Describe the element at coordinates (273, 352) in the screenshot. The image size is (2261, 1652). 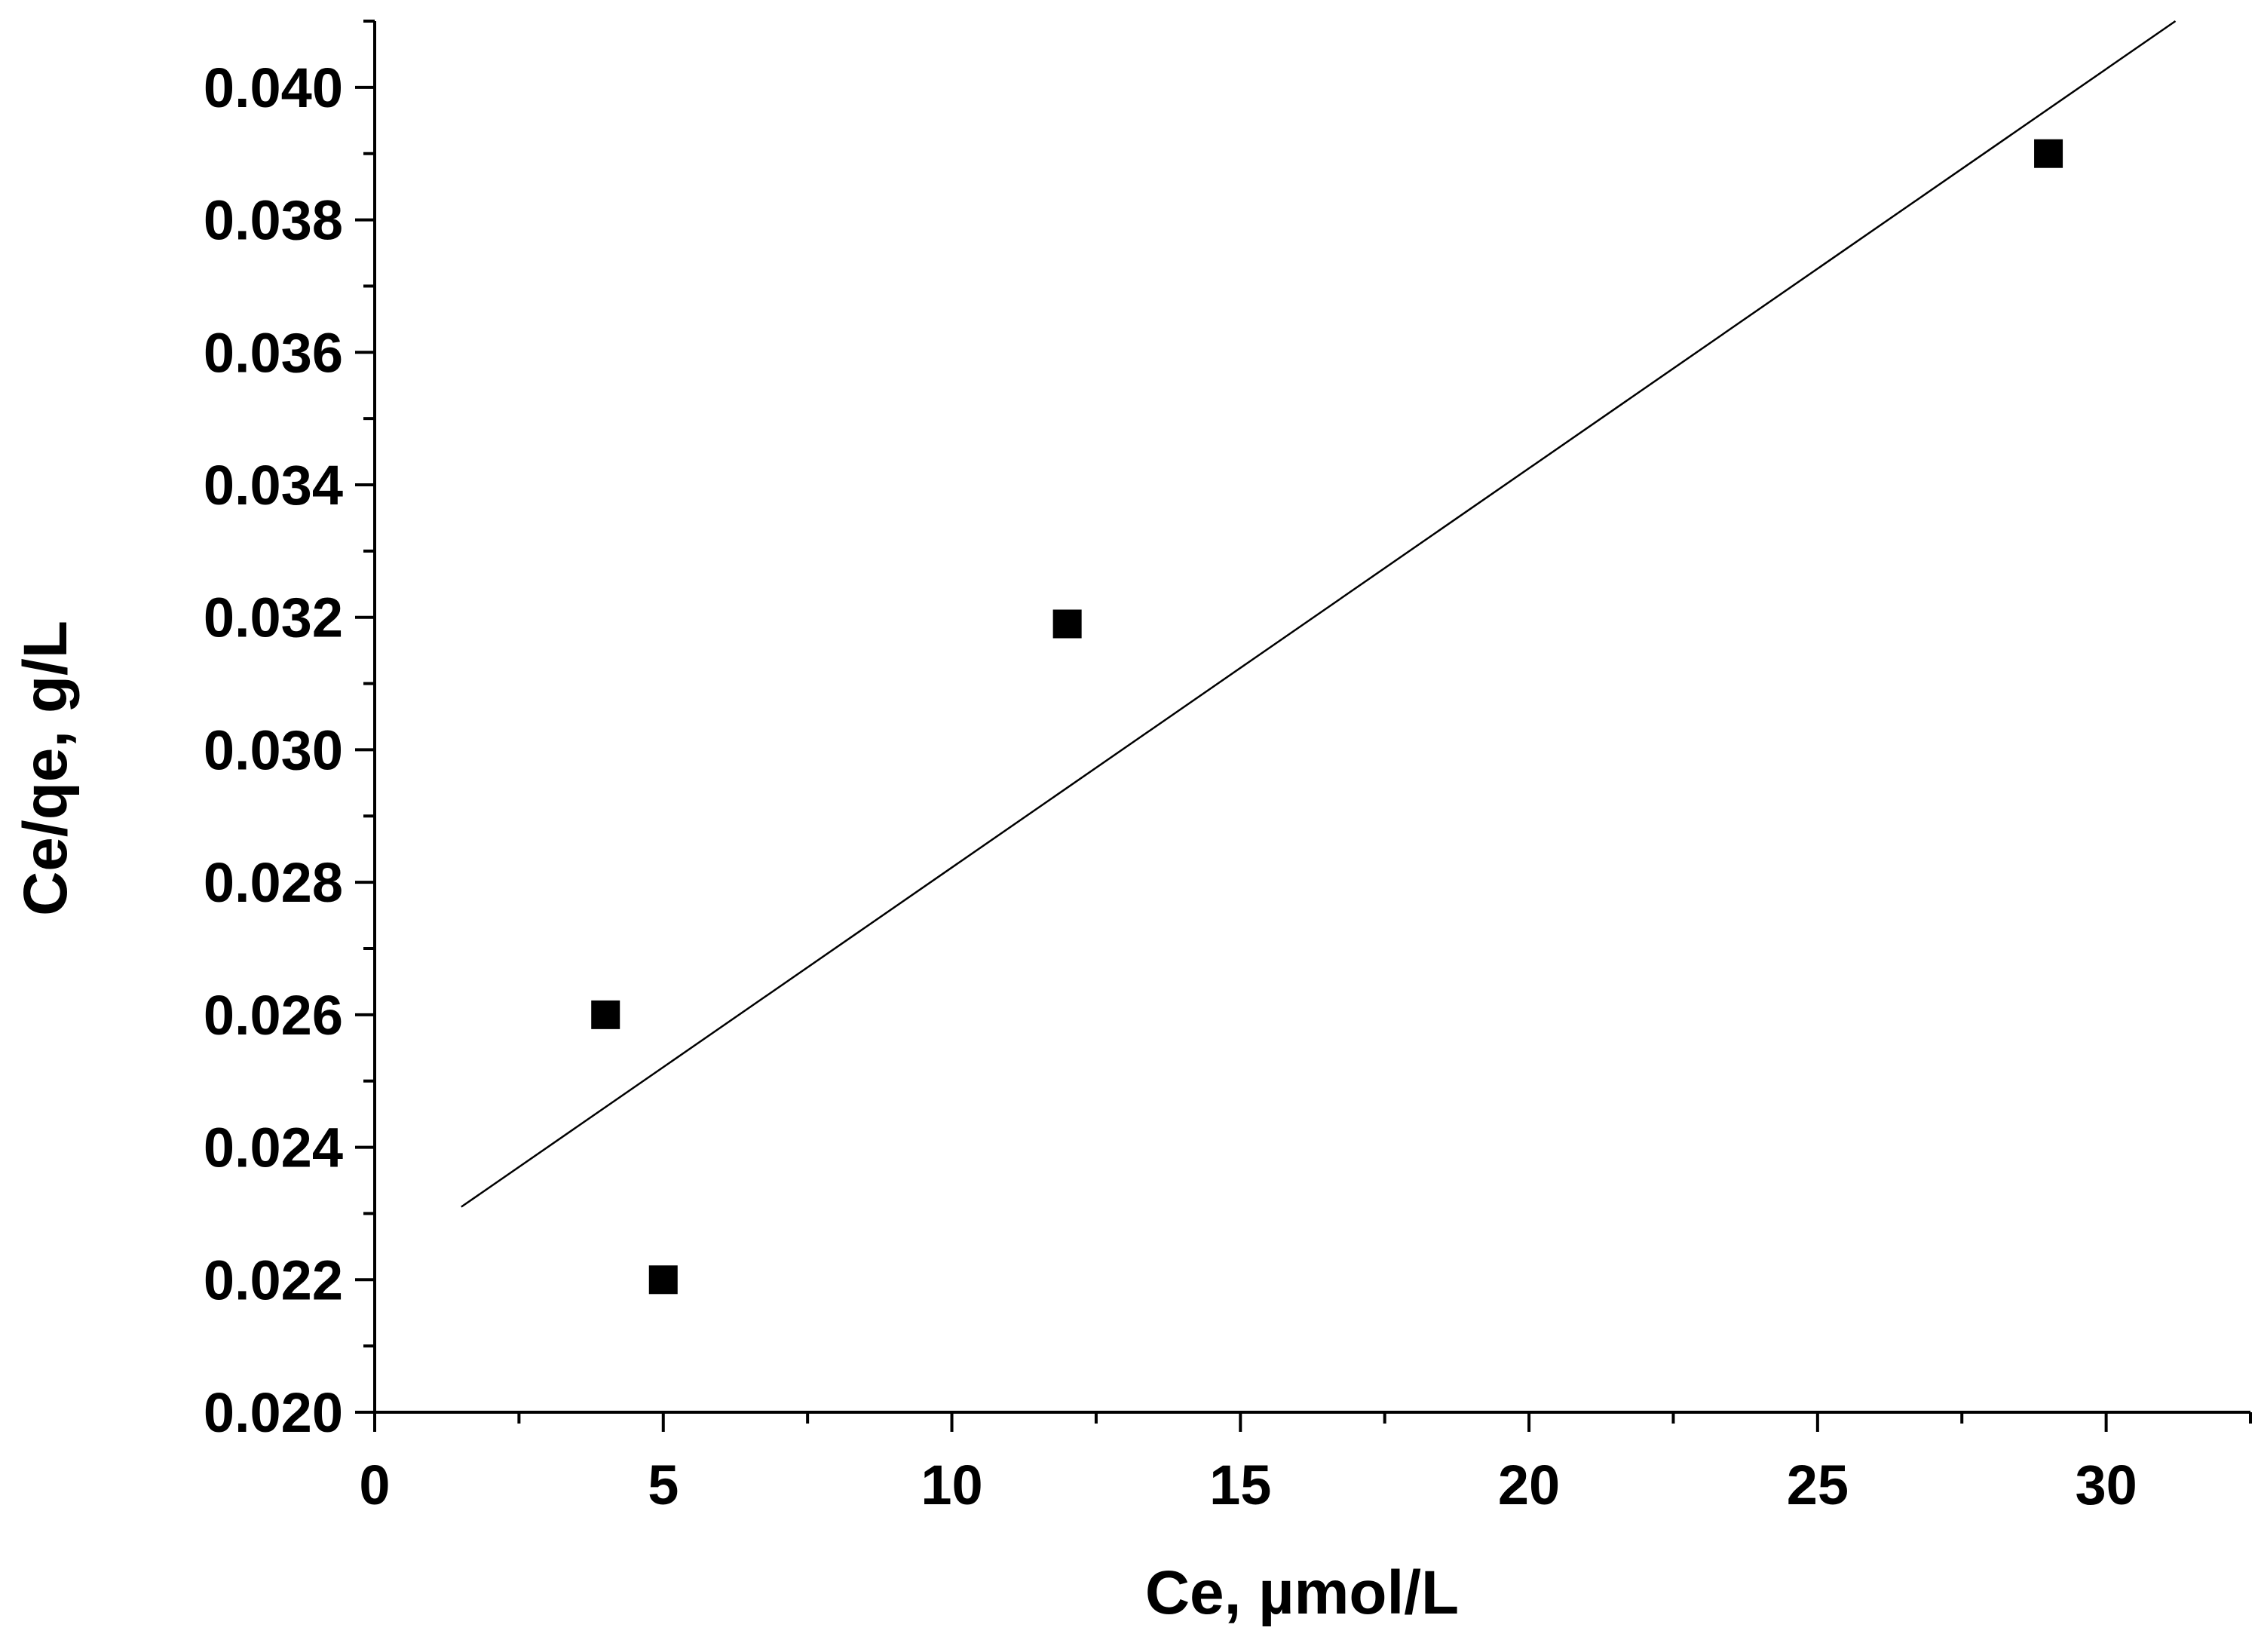
I see `y-tick-label: 0.036` at that location.